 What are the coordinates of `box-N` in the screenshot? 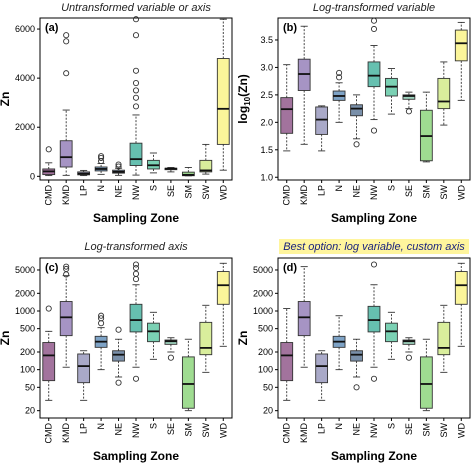 It's located at (101, 164).